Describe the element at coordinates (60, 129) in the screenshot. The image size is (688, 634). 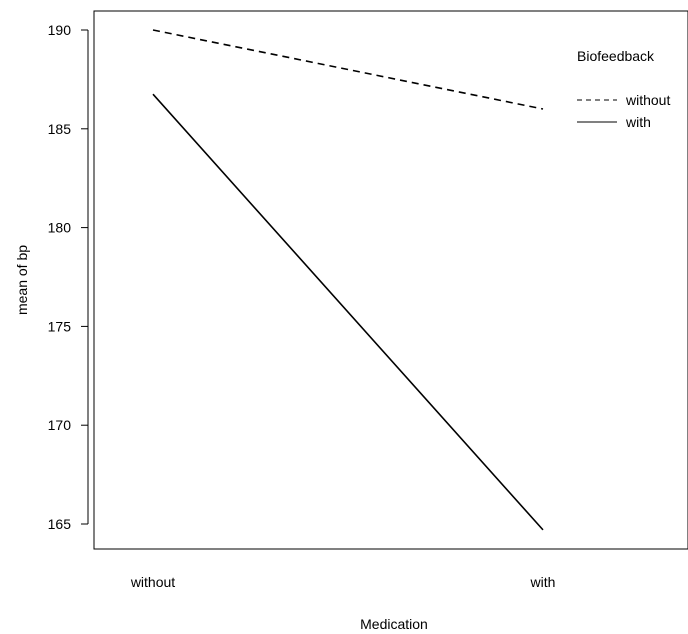
I see `y-tick-label: 185` at that location.